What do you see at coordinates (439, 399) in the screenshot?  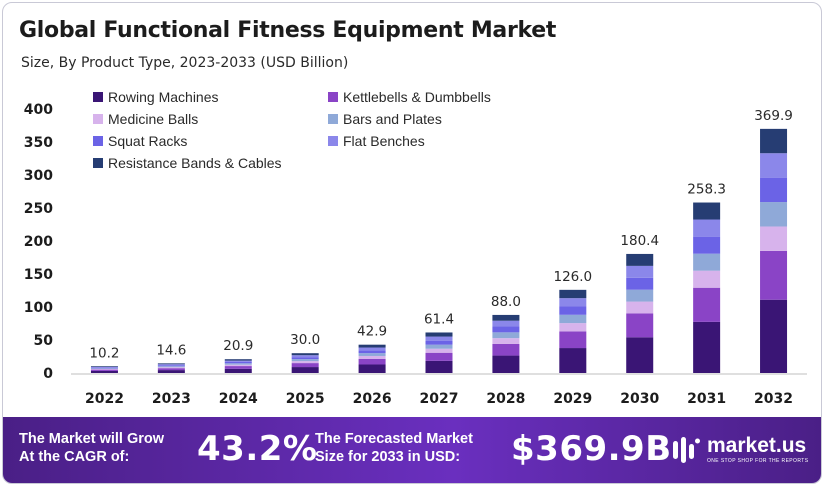 I see `x-tick-label: 2027` at bounding box center [439, 399].